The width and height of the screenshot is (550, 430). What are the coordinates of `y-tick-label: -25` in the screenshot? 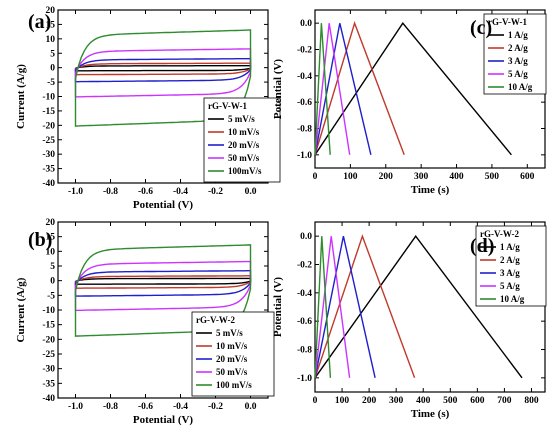 It's located at (48, 141).